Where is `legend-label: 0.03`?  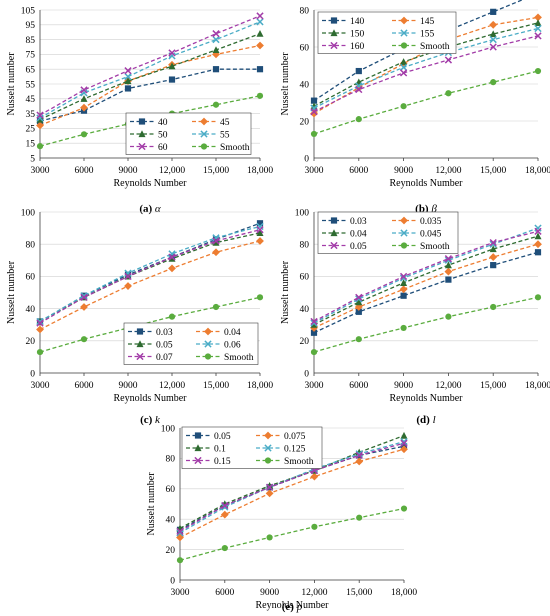
legend-label: 0.03 is located at coordinates (164, 333).